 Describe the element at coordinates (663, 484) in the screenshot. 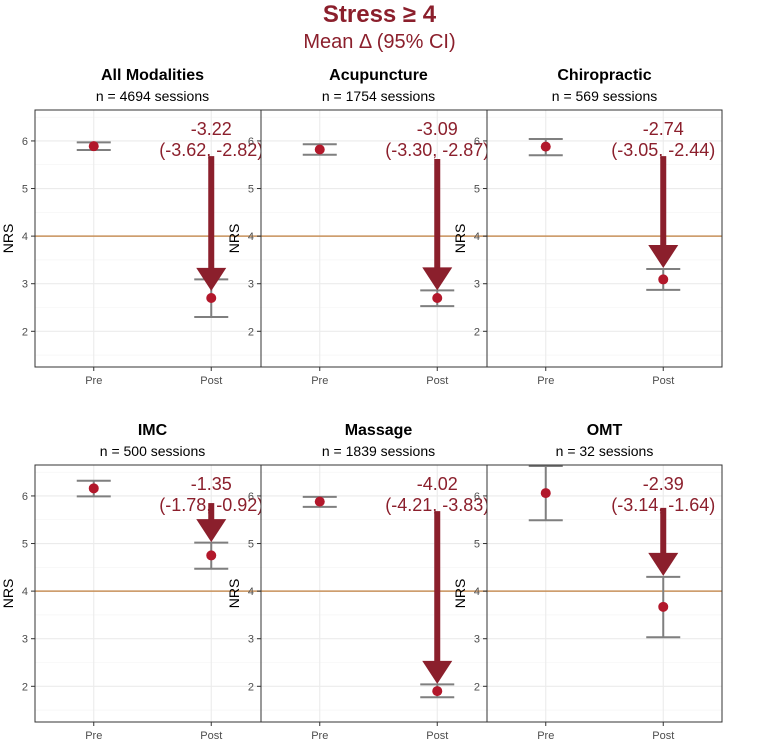

I see `annotation-delta: -2.39` at that location.